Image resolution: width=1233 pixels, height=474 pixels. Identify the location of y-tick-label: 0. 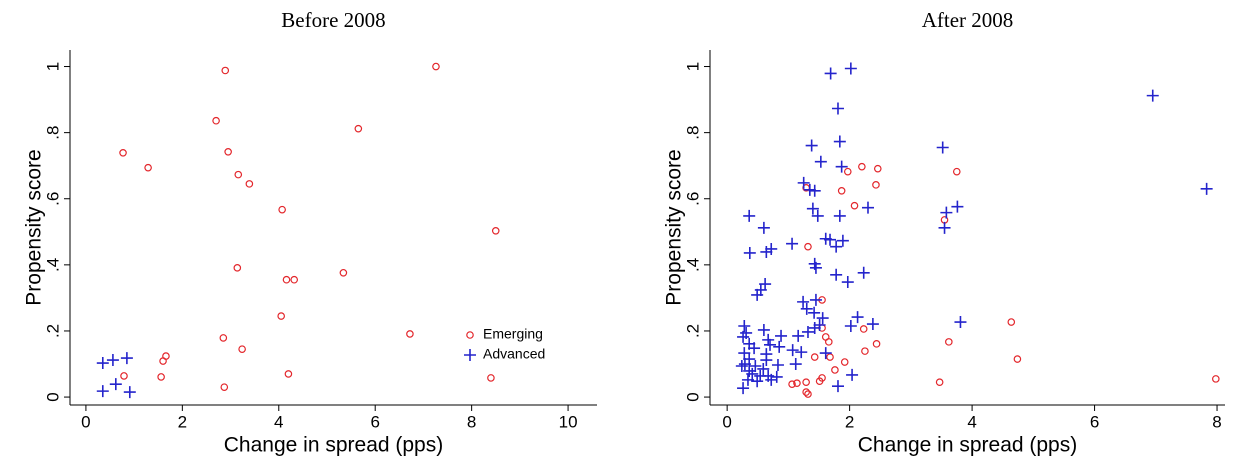
(52, 396).